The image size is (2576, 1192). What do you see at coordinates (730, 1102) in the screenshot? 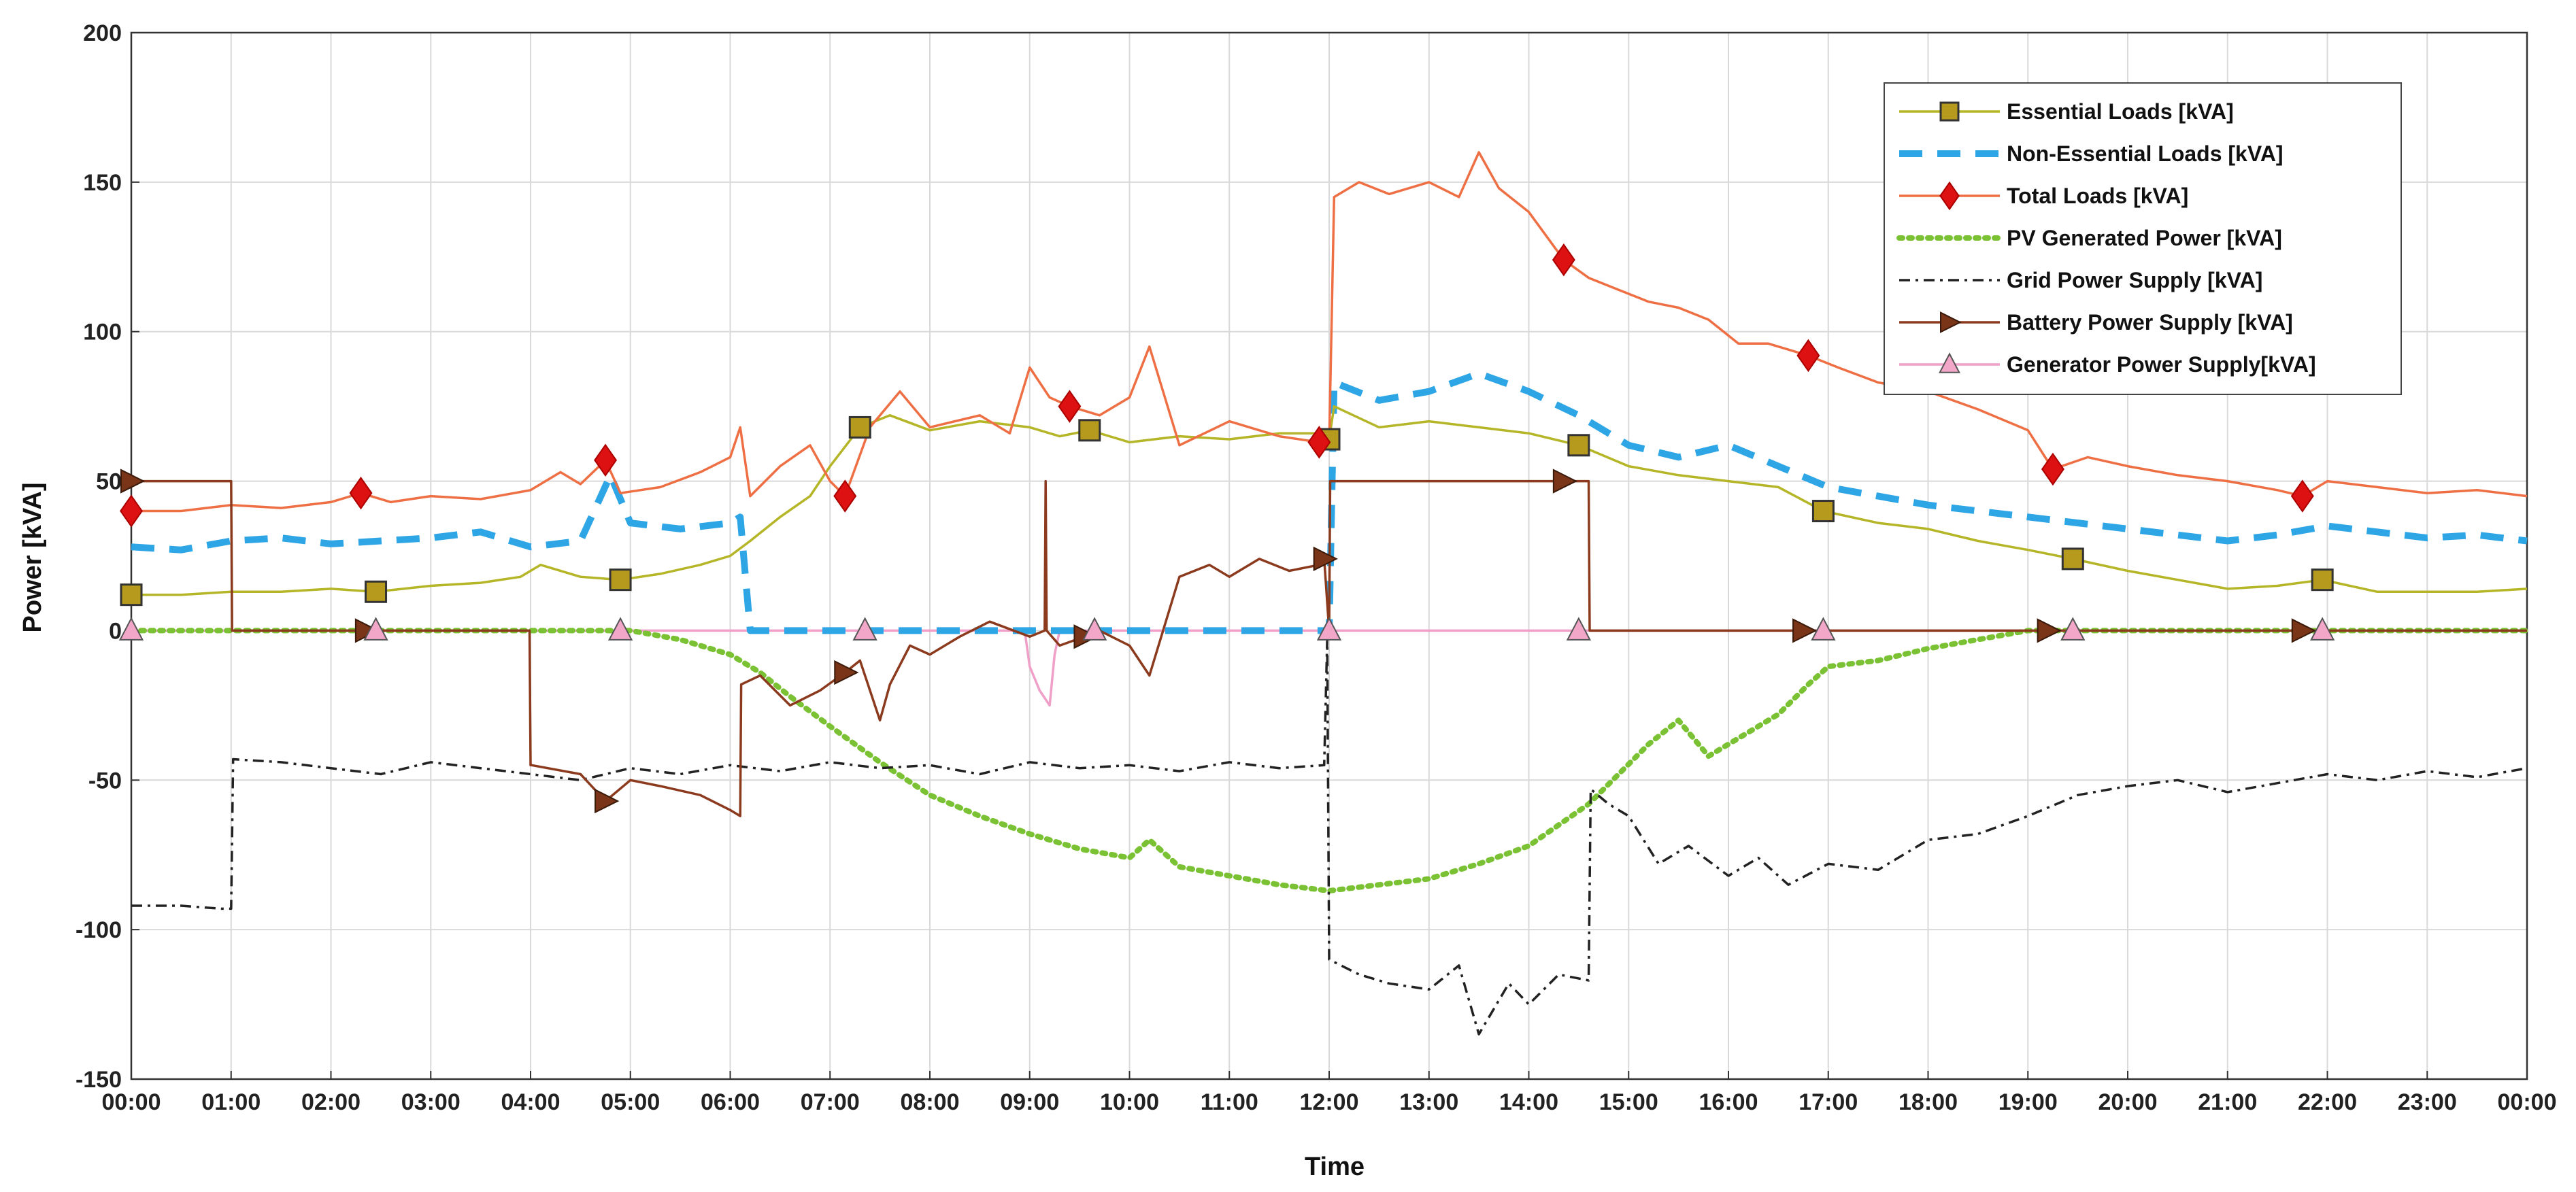
I see `x-tick-label: 06:00` at bounding box center [730, 1102].